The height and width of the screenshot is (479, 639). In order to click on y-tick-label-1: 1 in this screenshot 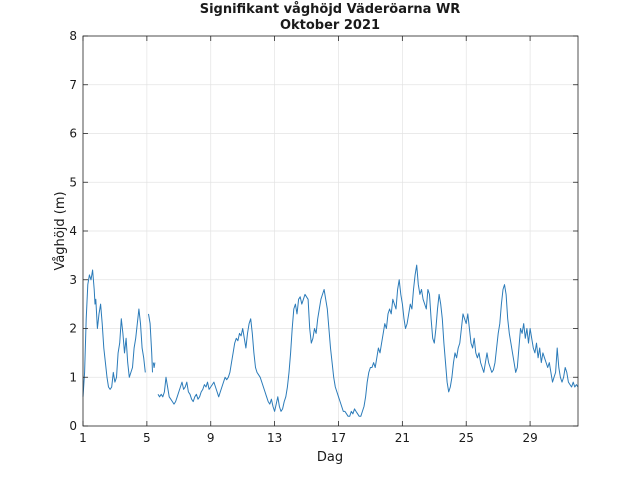, I will do `click(73, 377)`.